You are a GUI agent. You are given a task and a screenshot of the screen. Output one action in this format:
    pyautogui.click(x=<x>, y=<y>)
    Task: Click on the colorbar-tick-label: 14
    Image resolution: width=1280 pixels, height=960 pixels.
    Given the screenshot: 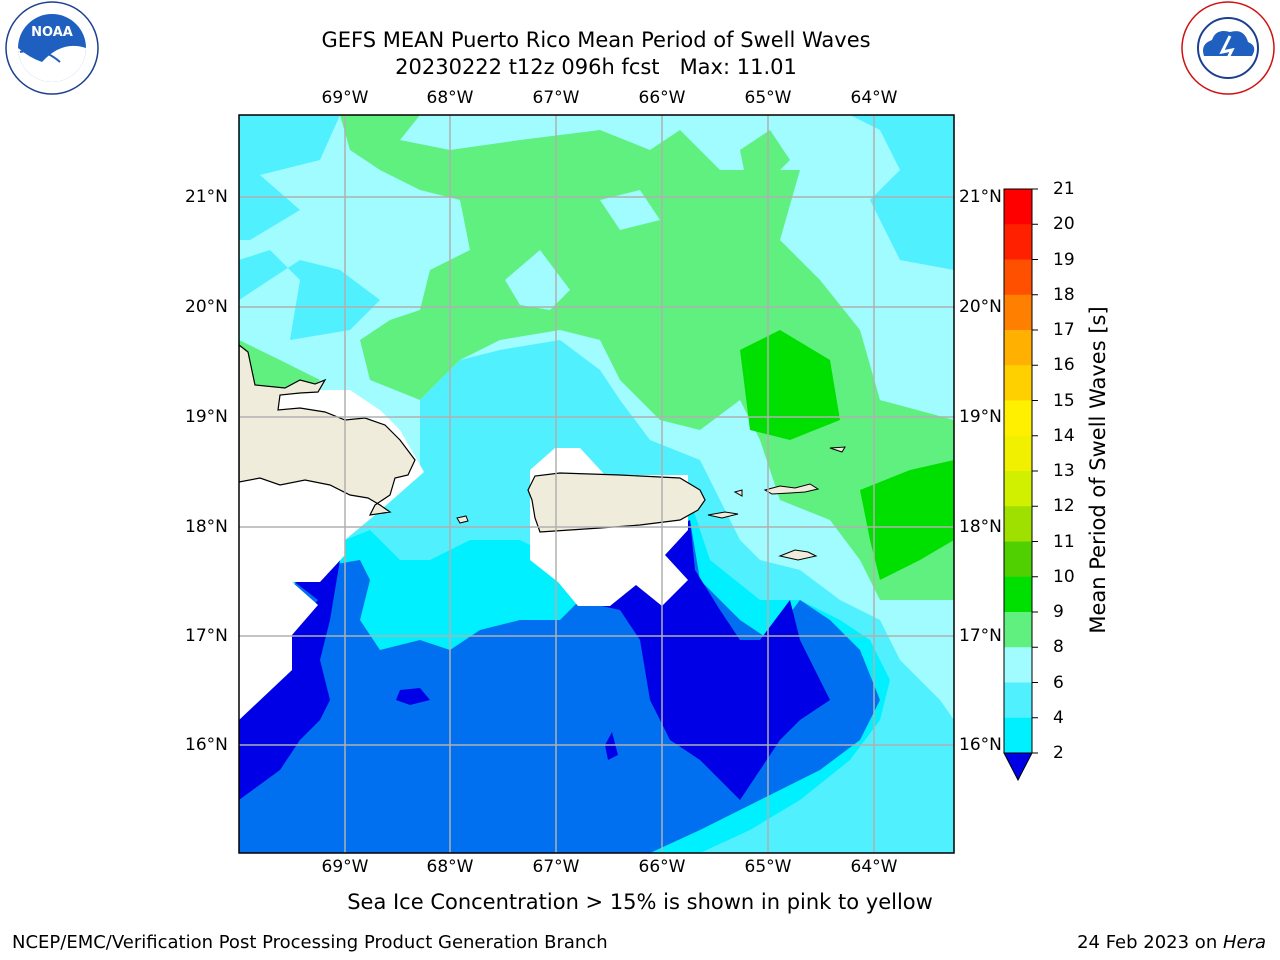 What is the action you would take?
    pyautogui.click(x=1064, y=435)
    